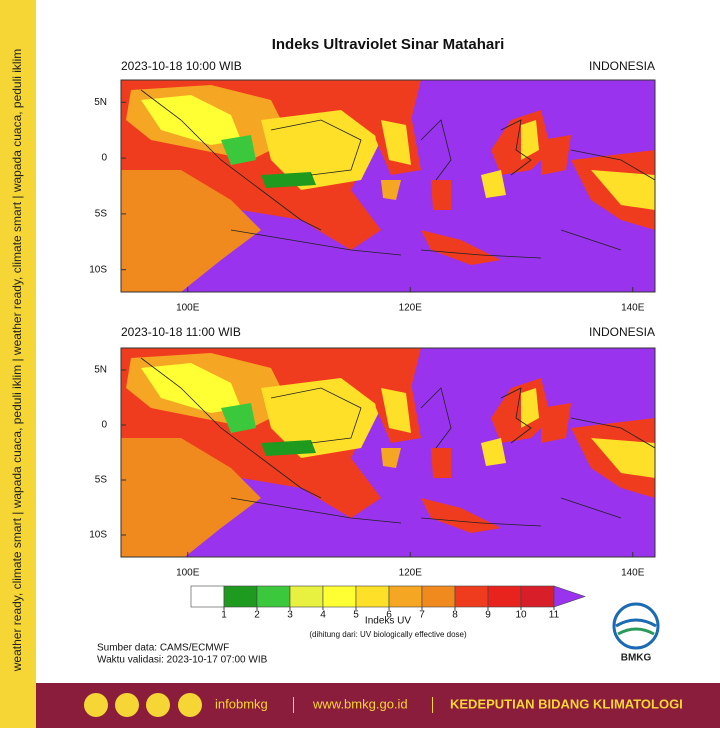 The height and width of the screenshot is (733, 720). I want to click on colorbar-arrow, so click(569, 596).